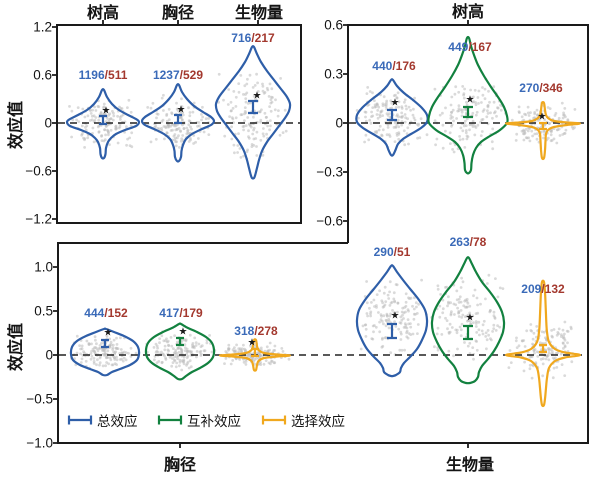 This screenshot has height=477, width=600. I want to click on top-left-col-label-shugao: 树高, so click(103, 13).